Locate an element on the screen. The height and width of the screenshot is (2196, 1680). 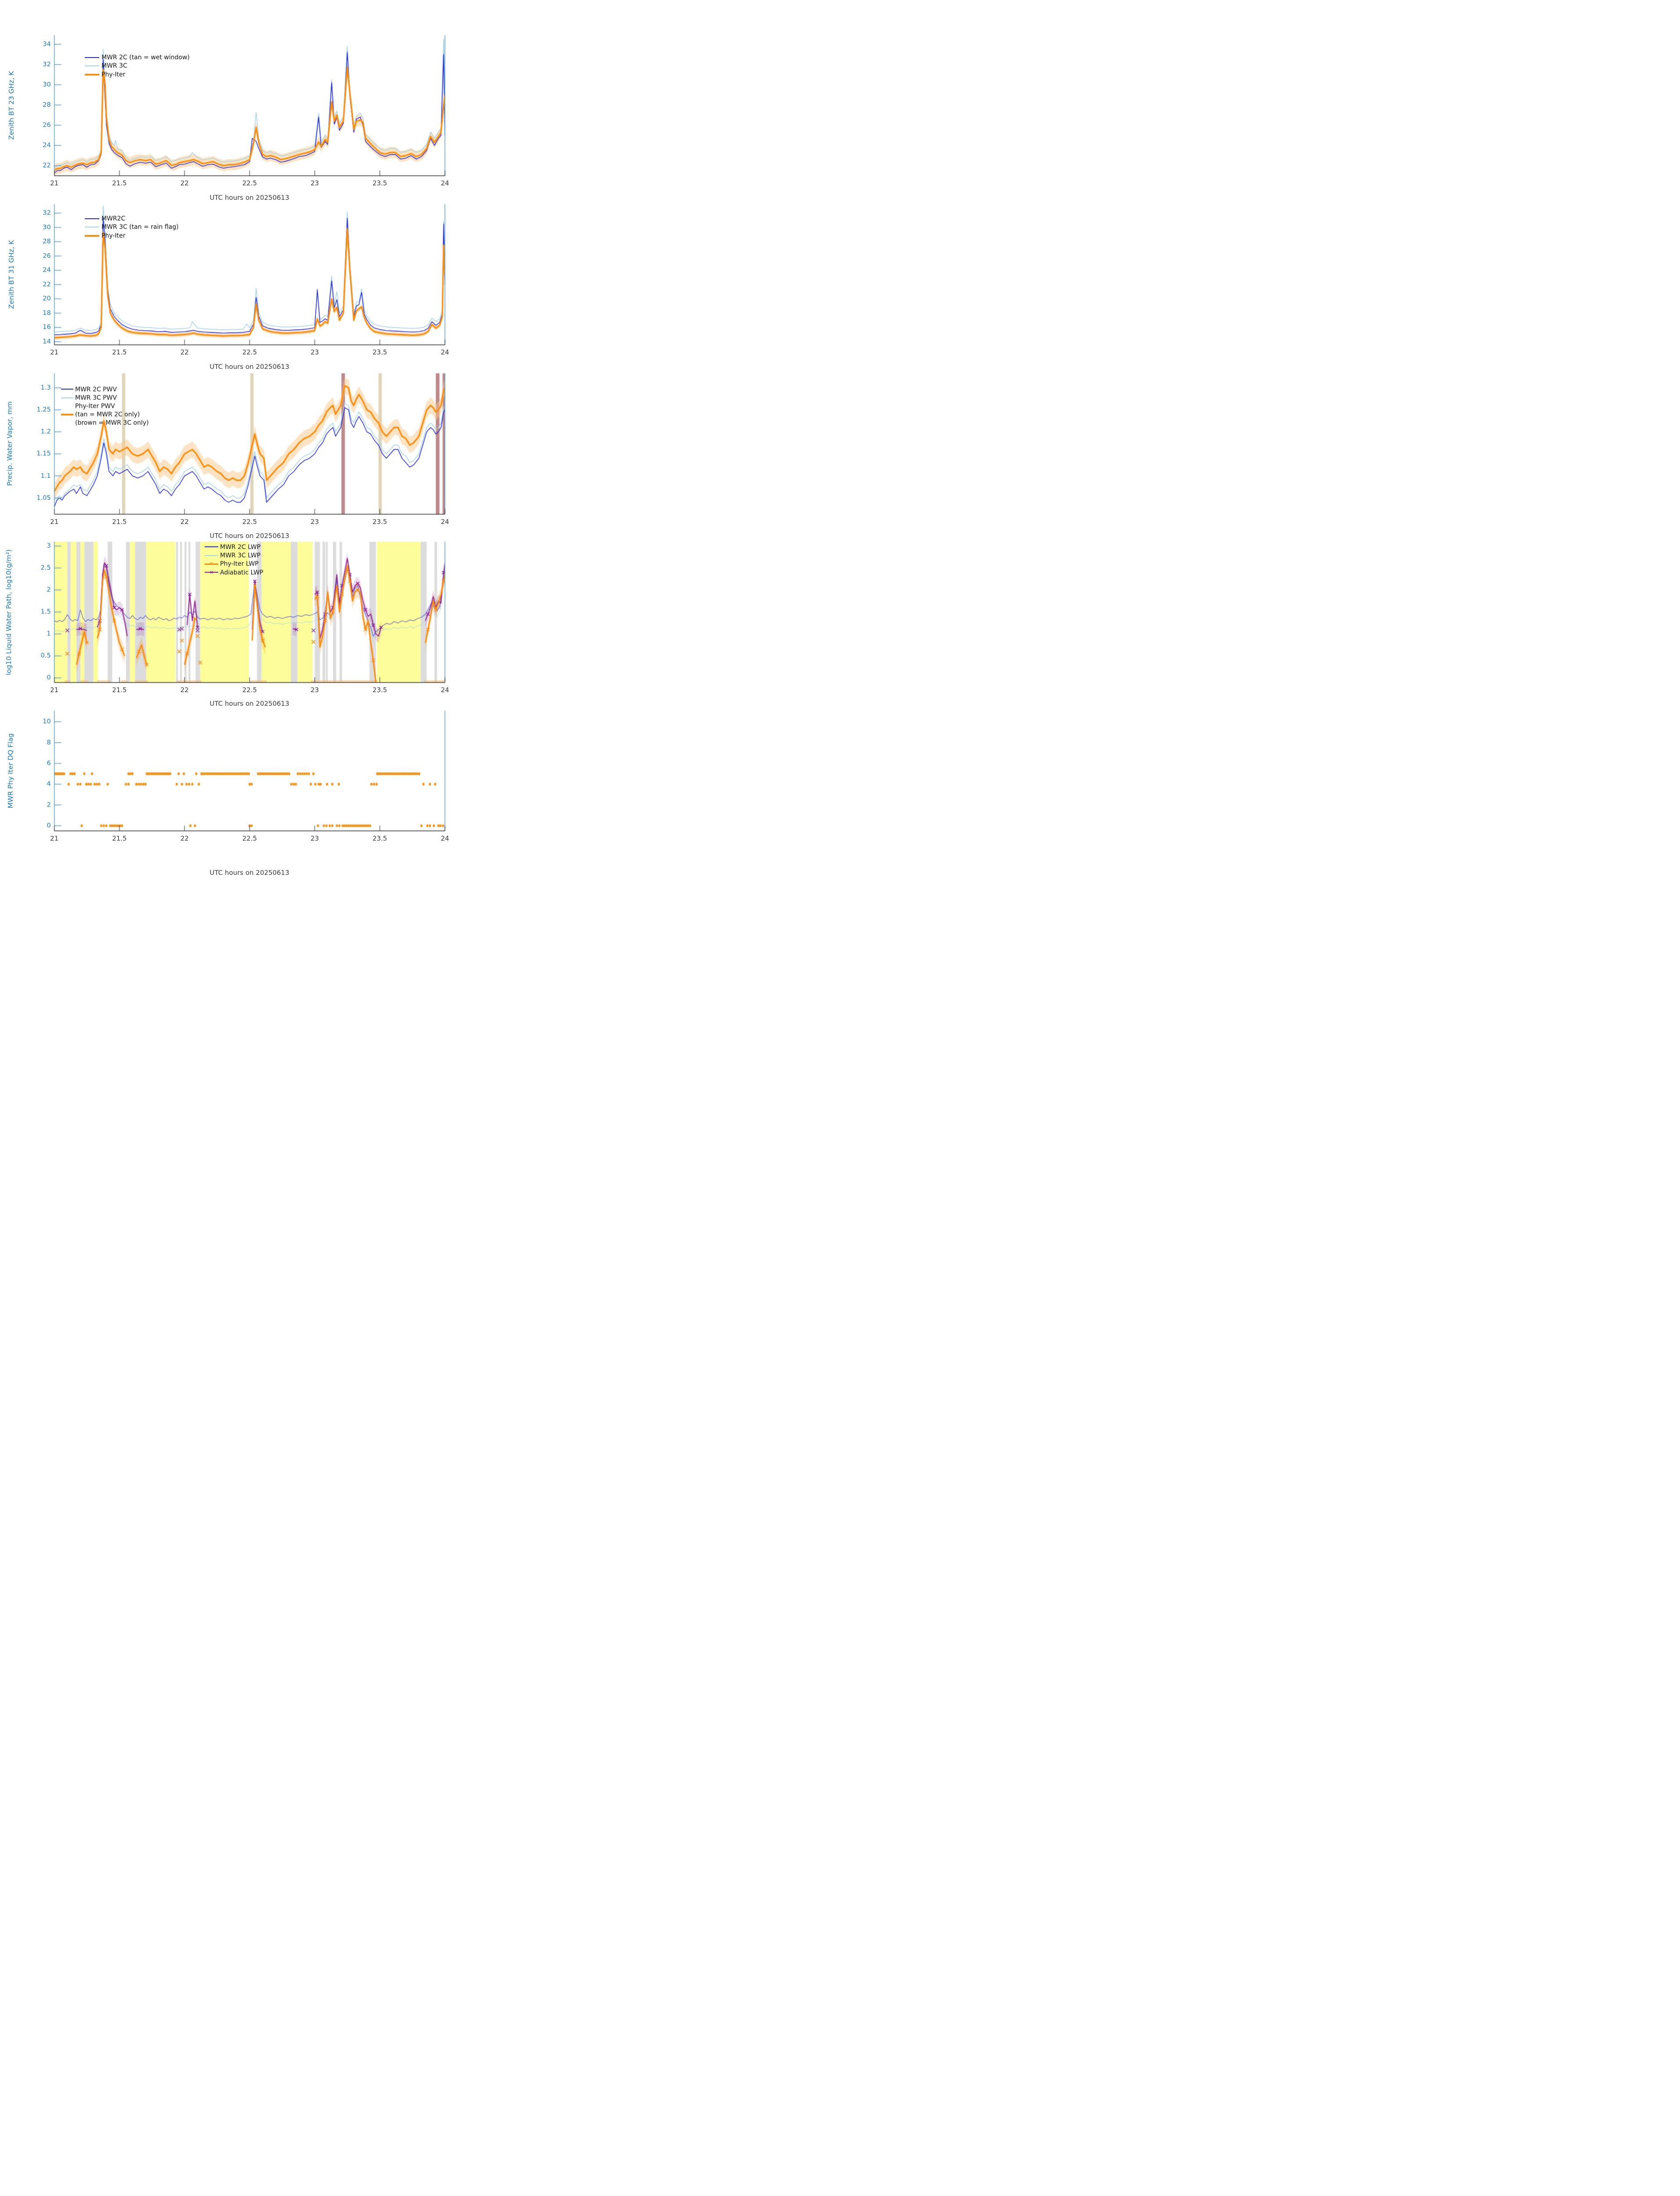
p4-legend-label-3: Adiabatic LWP is located at coordinates (242, 572).